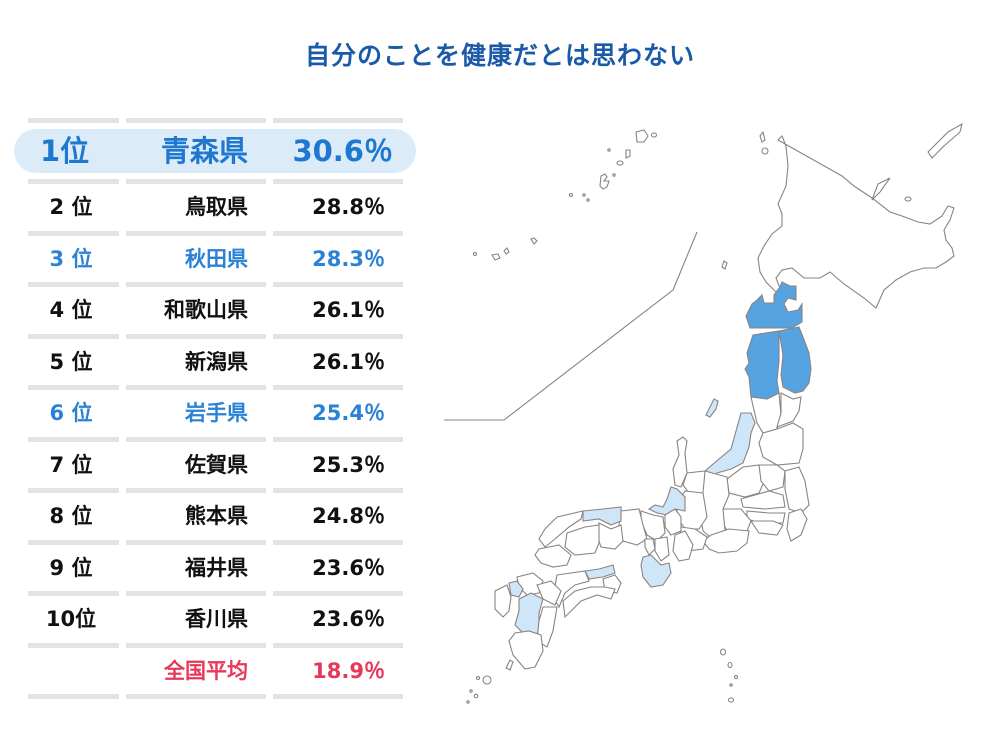 The image size is (1000, 754). I want to click on prefecture-name: 新潟県, so click(216, 361).